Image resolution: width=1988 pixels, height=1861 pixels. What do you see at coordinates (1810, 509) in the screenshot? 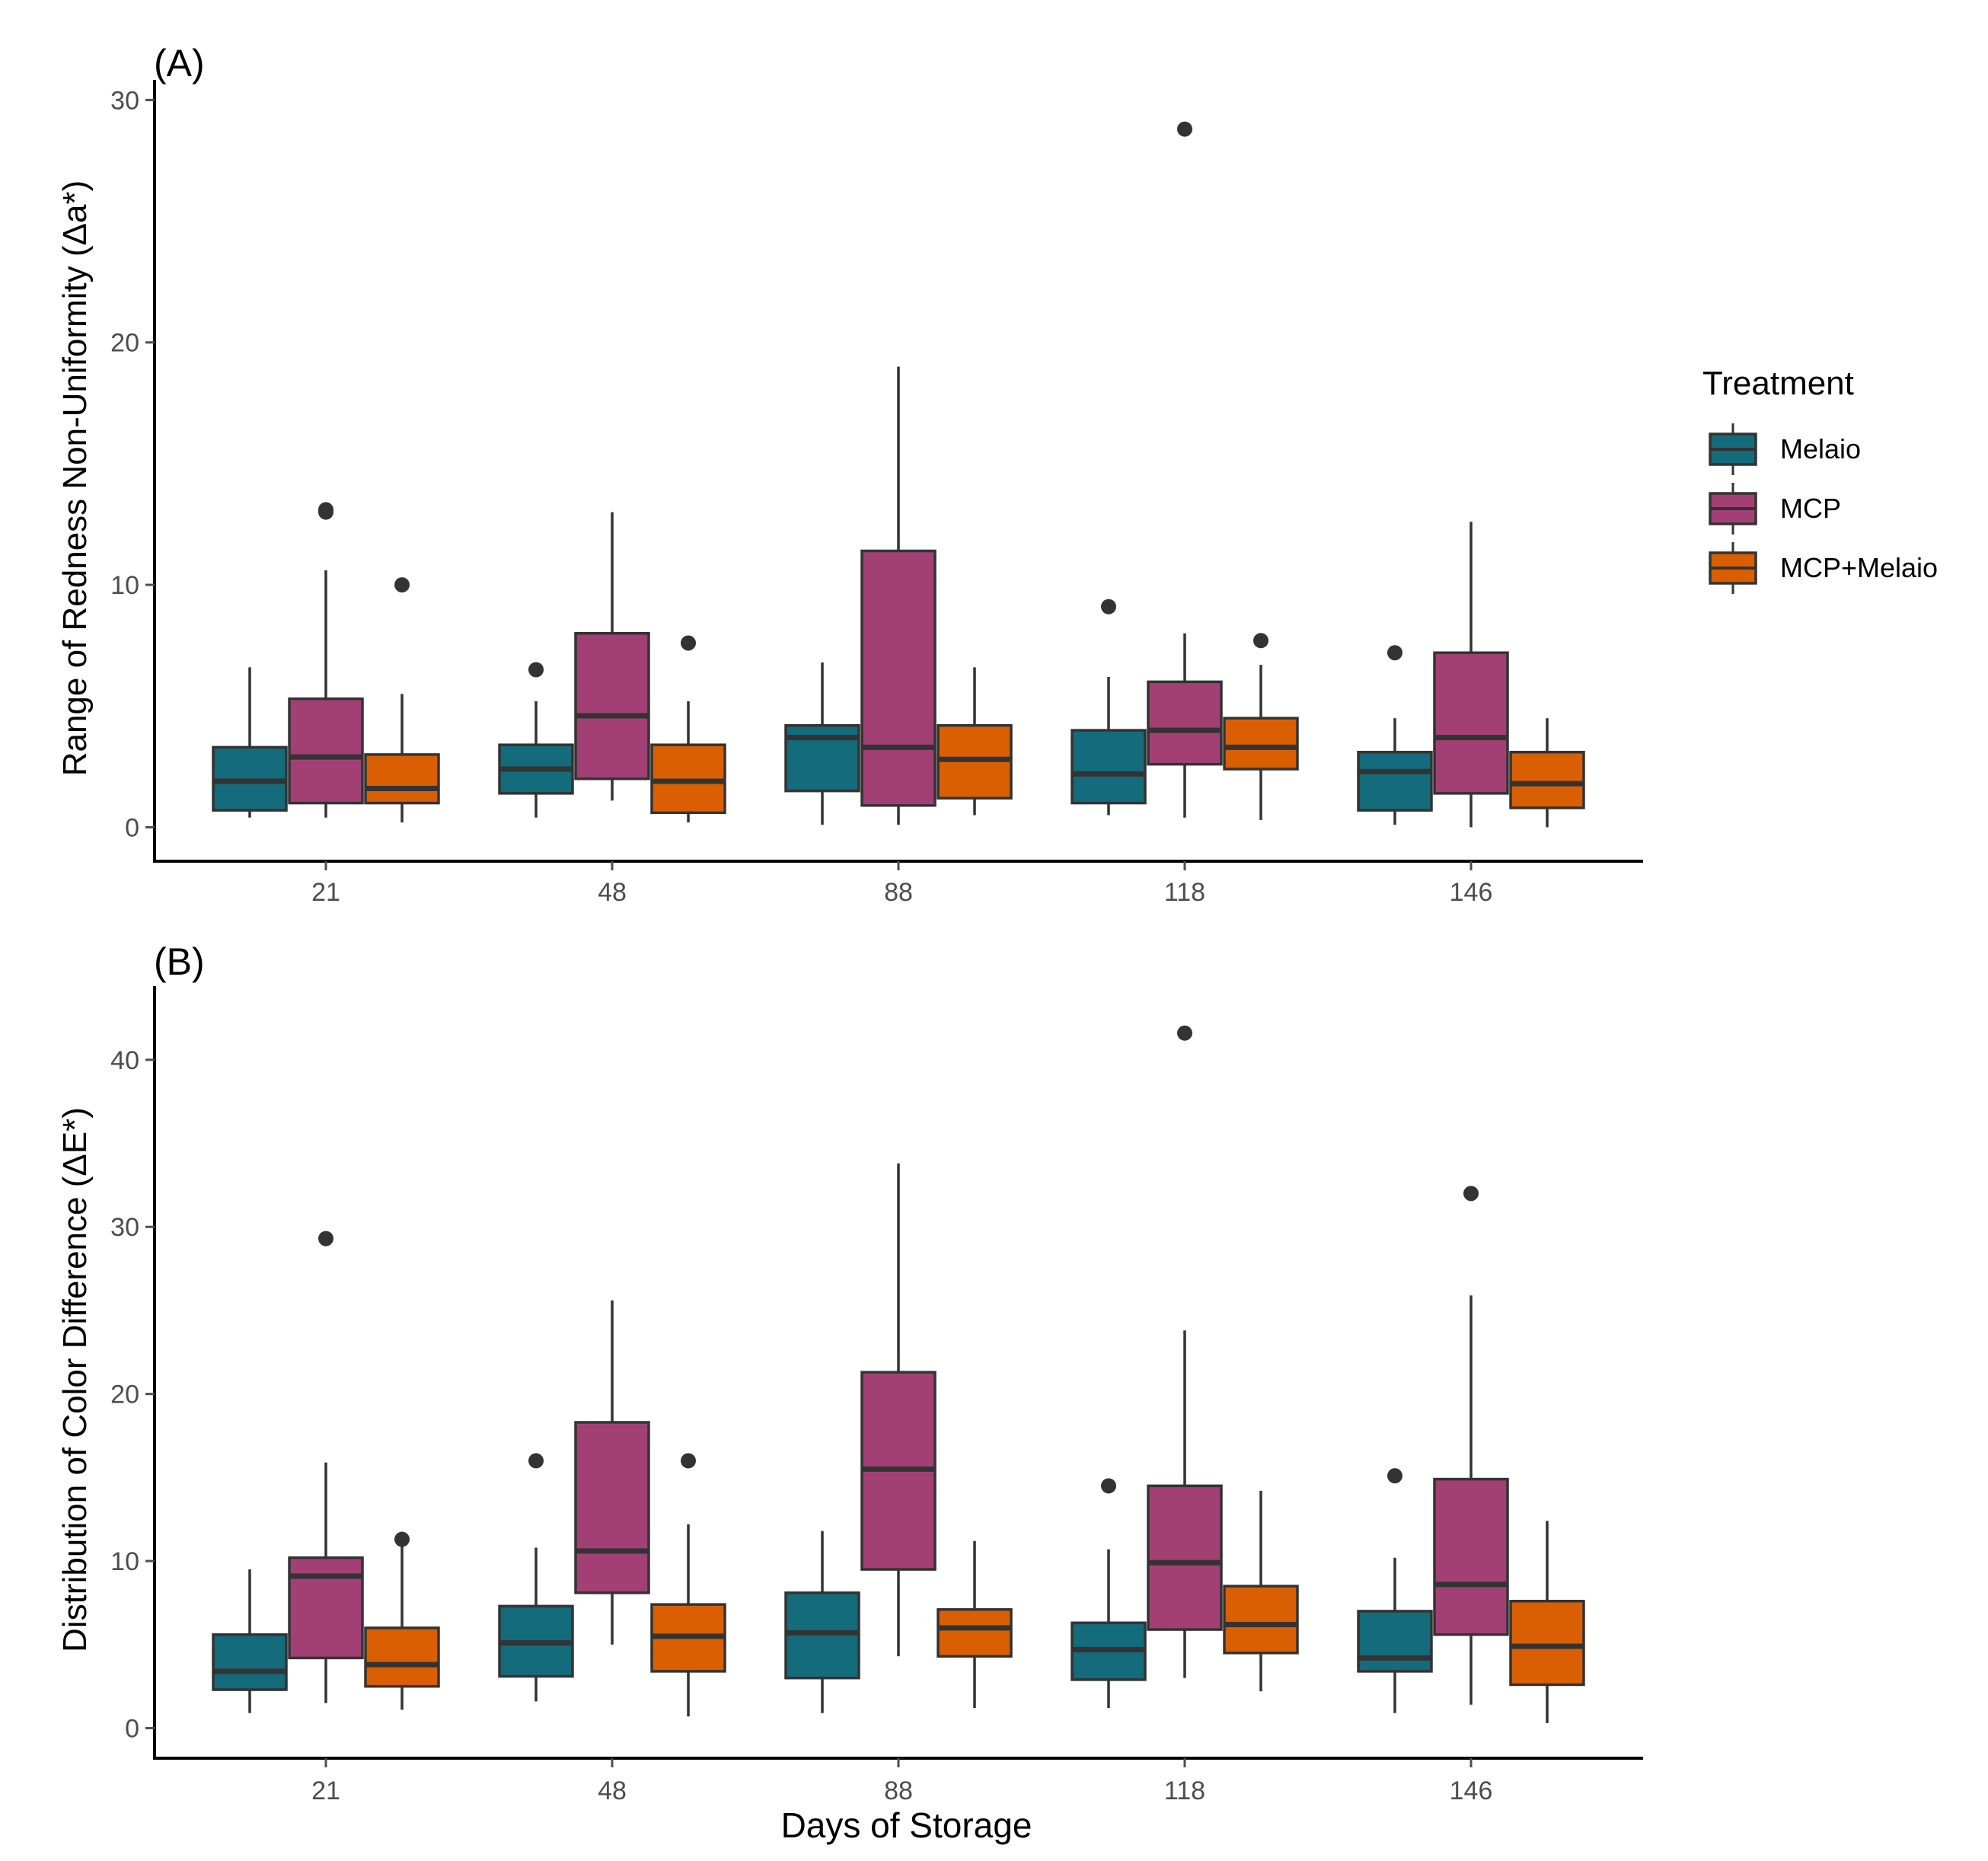
I see `legend-label: MCP` at bounding box center [1810, 509].